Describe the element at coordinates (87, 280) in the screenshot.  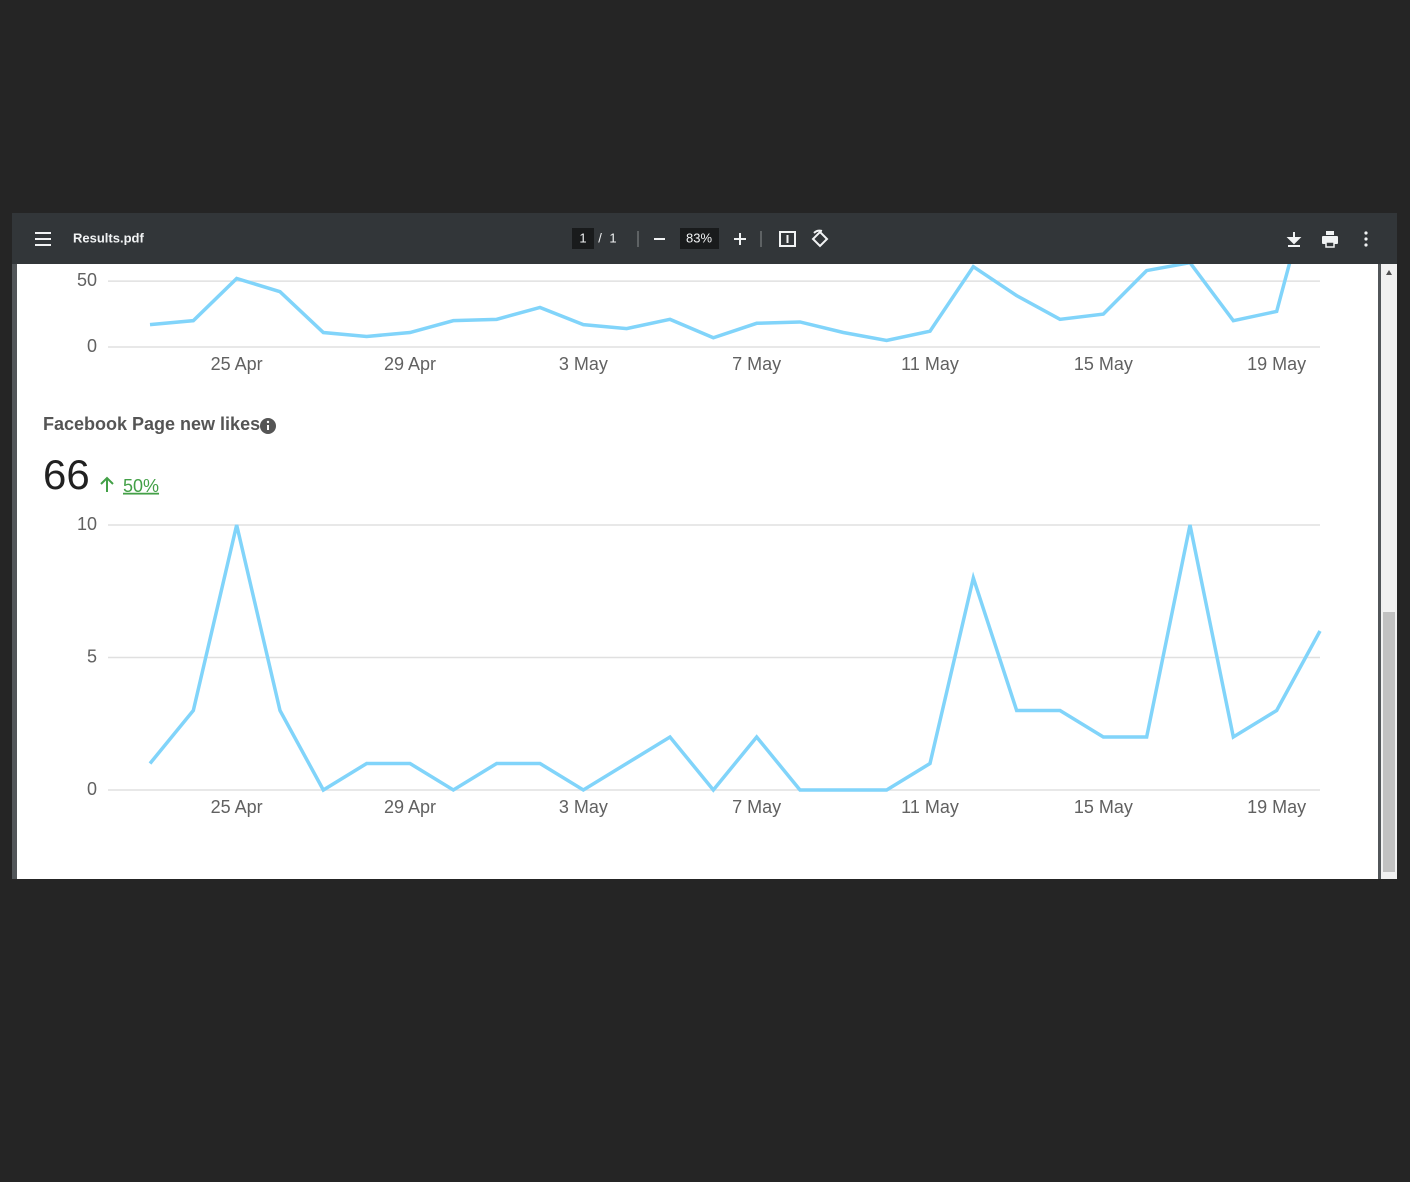
I see `y-tick-label: 50` at that location.